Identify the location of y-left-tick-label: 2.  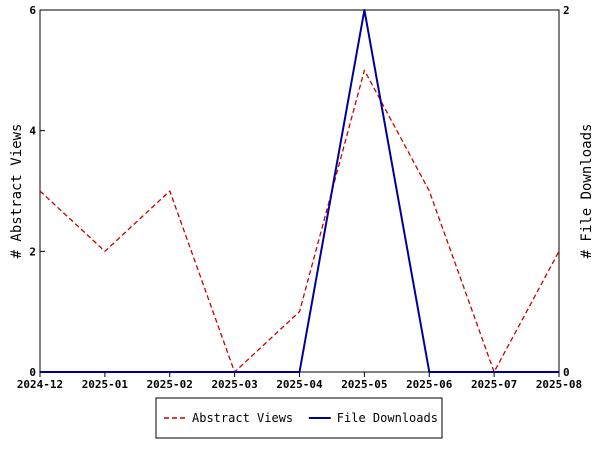
(32, 251).